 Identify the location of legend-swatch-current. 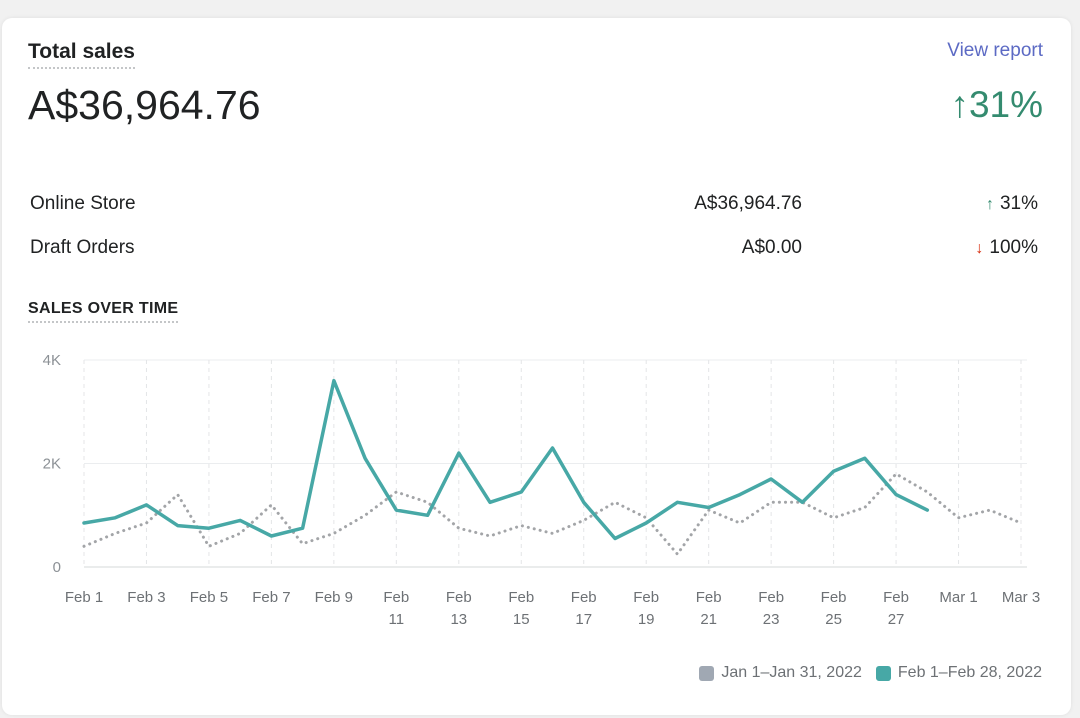
(883, 673).